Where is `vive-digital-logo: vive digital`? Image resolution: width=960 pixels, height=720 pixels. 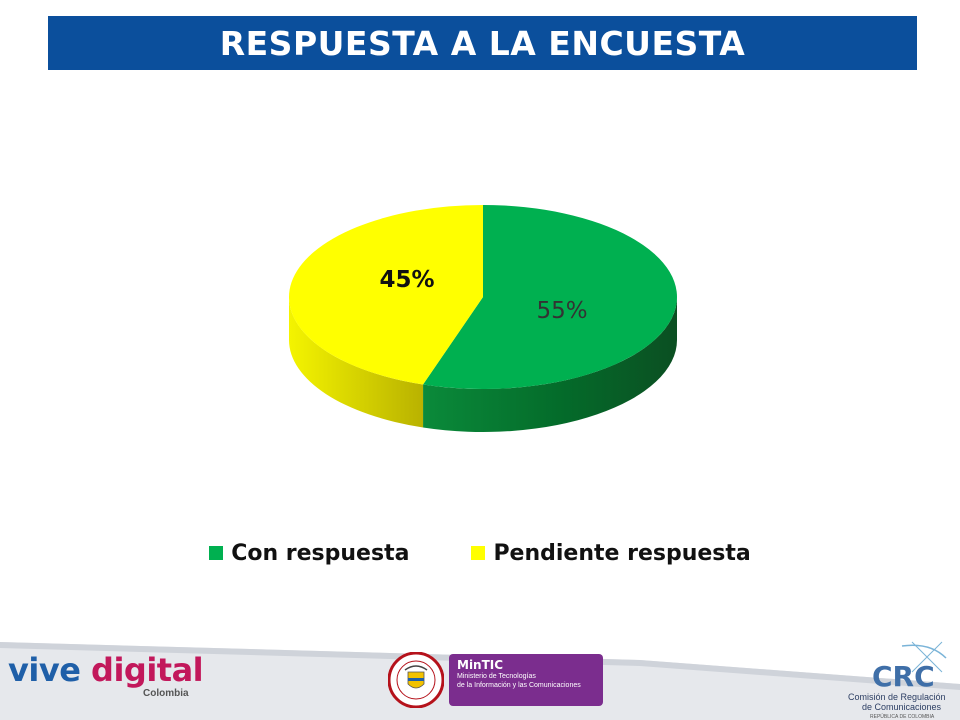
vive-digital-logo: vive digital is located at coordinates (106, 670).